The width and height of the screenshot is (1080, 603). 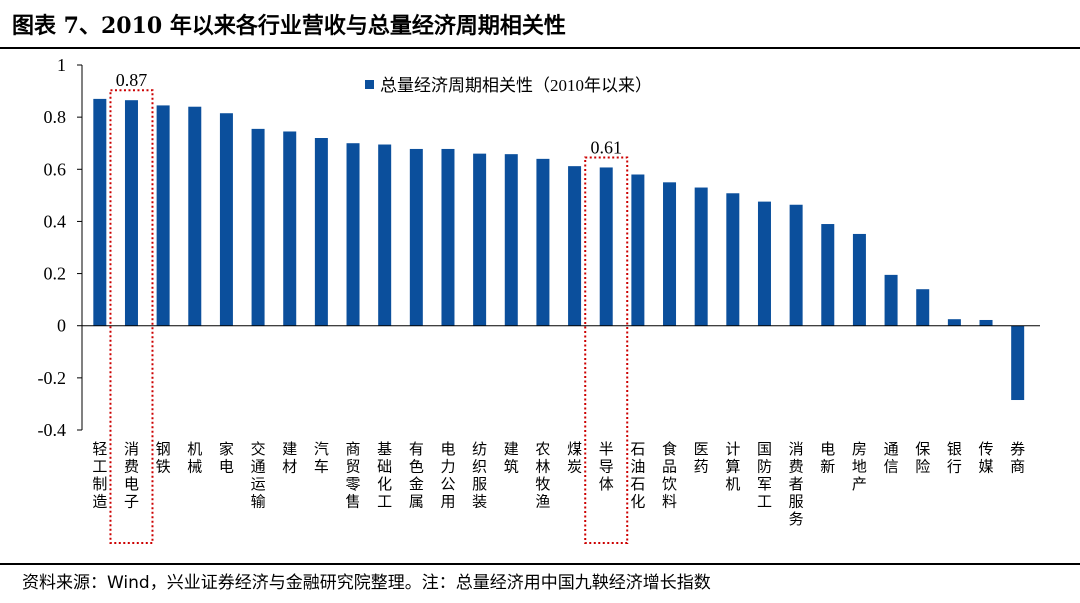 I want to click on y-tick-label: 0.4, so click(x=55, y=221).